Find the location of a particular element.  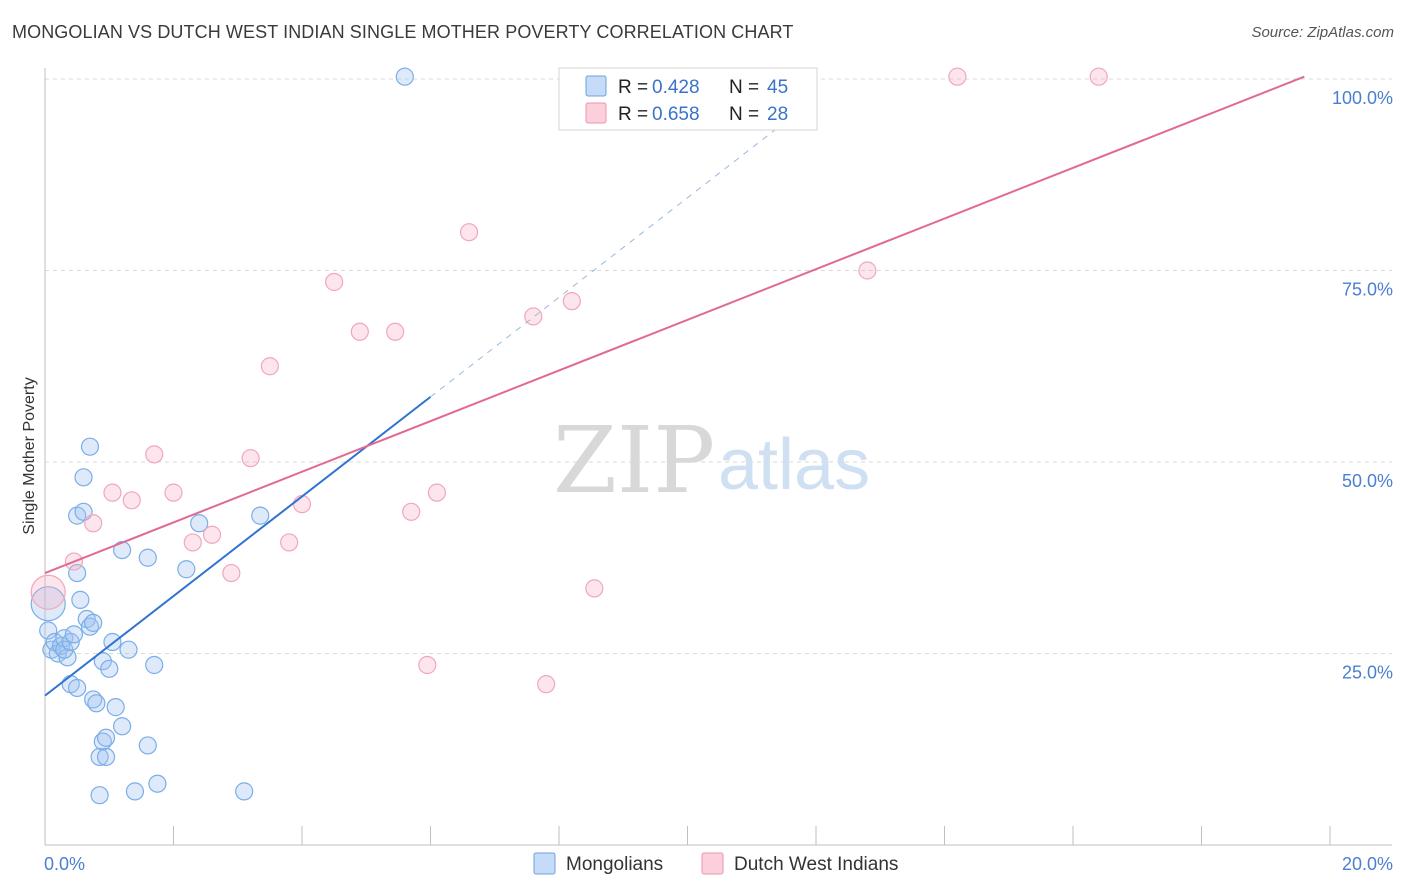

source-label: Source: ZipAtlas.com is located at coordinates (1322, 32).